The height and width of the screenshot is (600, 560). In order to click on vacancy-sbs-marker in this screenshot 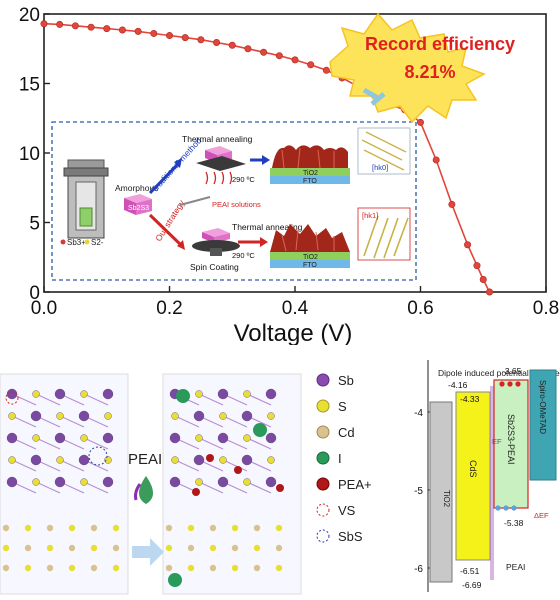, I will do `click(98, 456)`.